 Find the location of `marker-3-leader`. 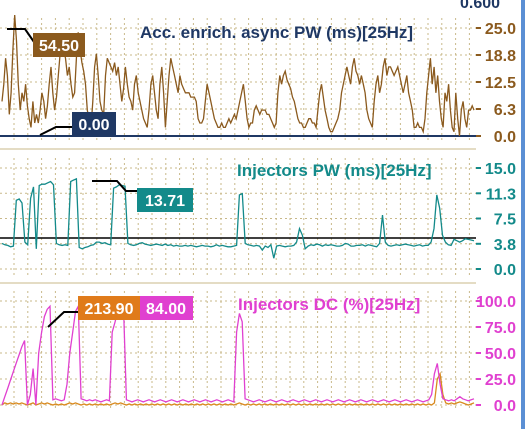

marker-3-leader is located at coordinates (62, 319).